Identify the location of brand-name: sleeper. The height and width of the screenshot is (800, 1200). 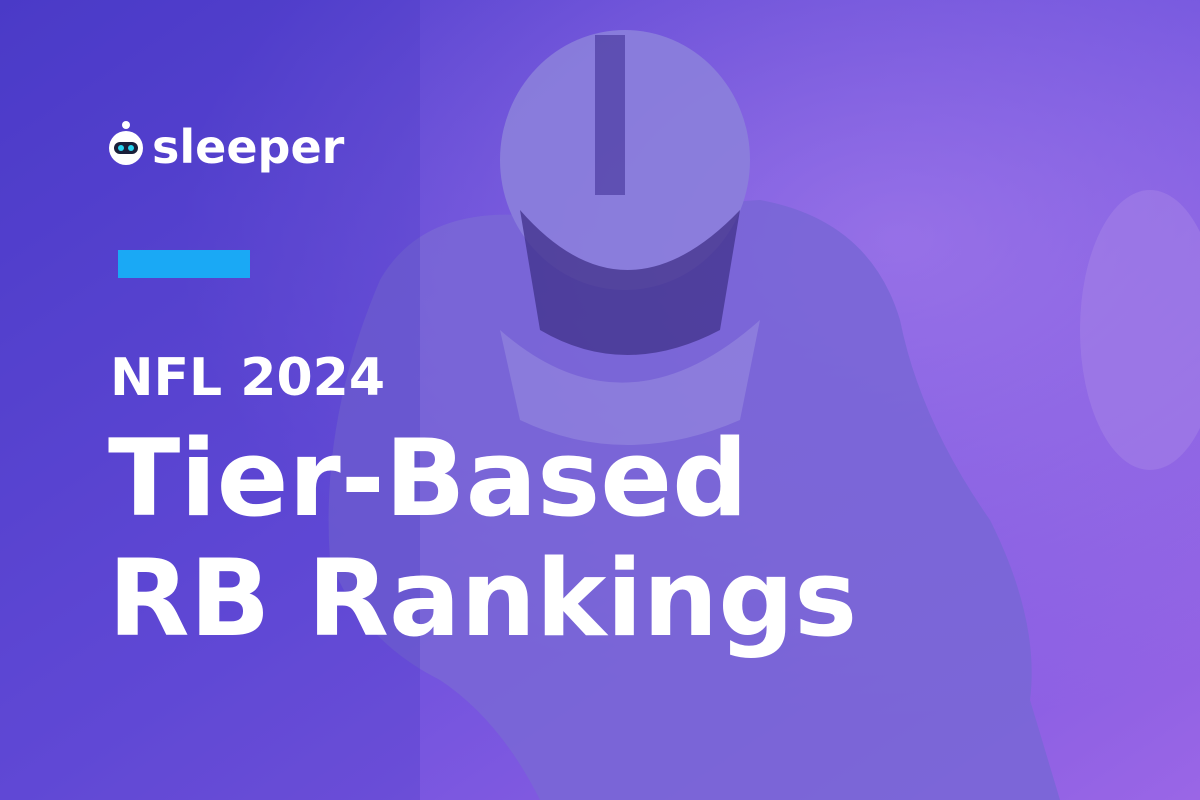
(248, 147).